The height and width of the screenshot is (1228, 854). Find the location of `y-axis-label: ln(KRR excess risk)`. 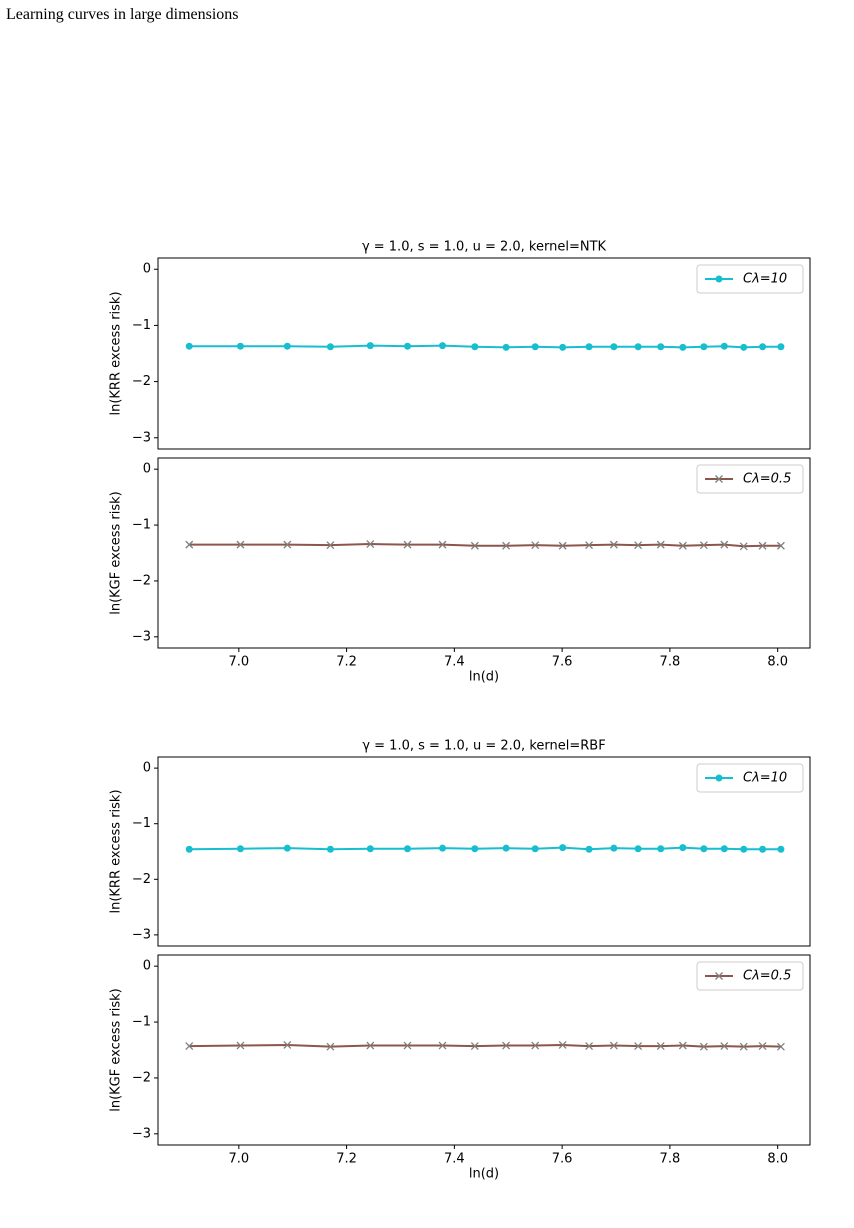

y-axis-label: ln(KRR excess risk) is located at coordinates (116, 353).